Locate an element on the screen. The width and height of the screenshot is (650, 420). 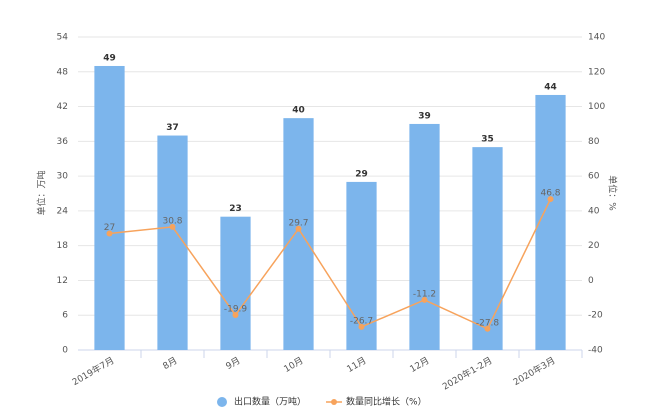
line-value-label: -26.7 is located at coordinates (361, 321).